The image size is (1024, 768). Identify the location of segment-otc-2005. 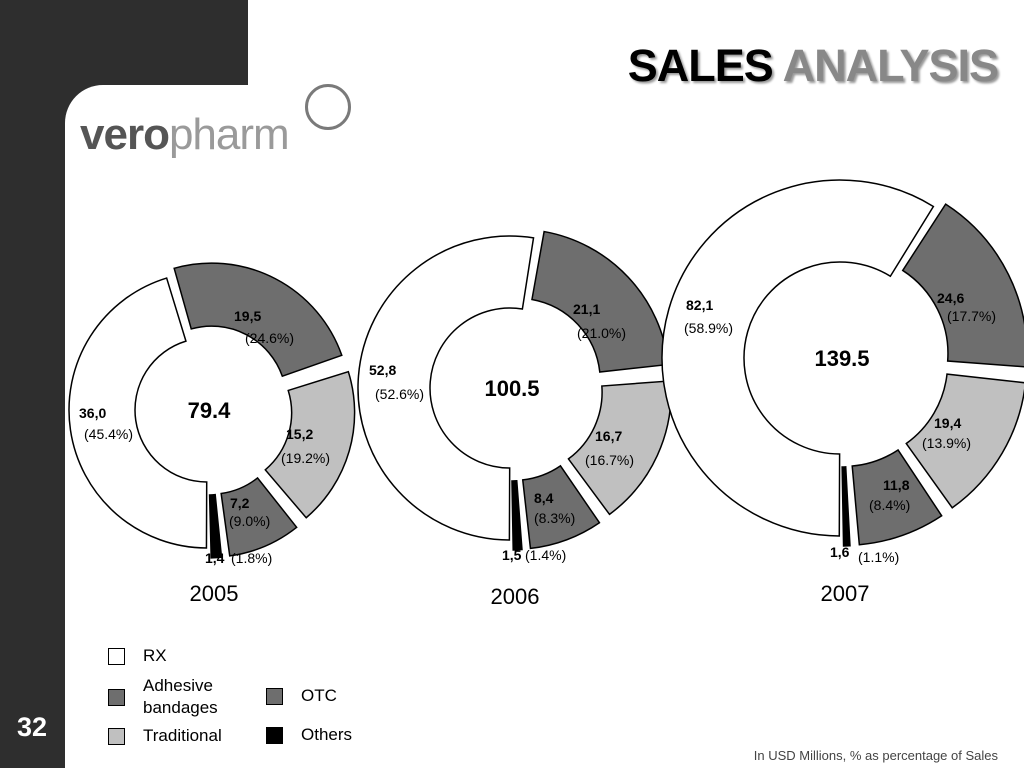
(259, 516).